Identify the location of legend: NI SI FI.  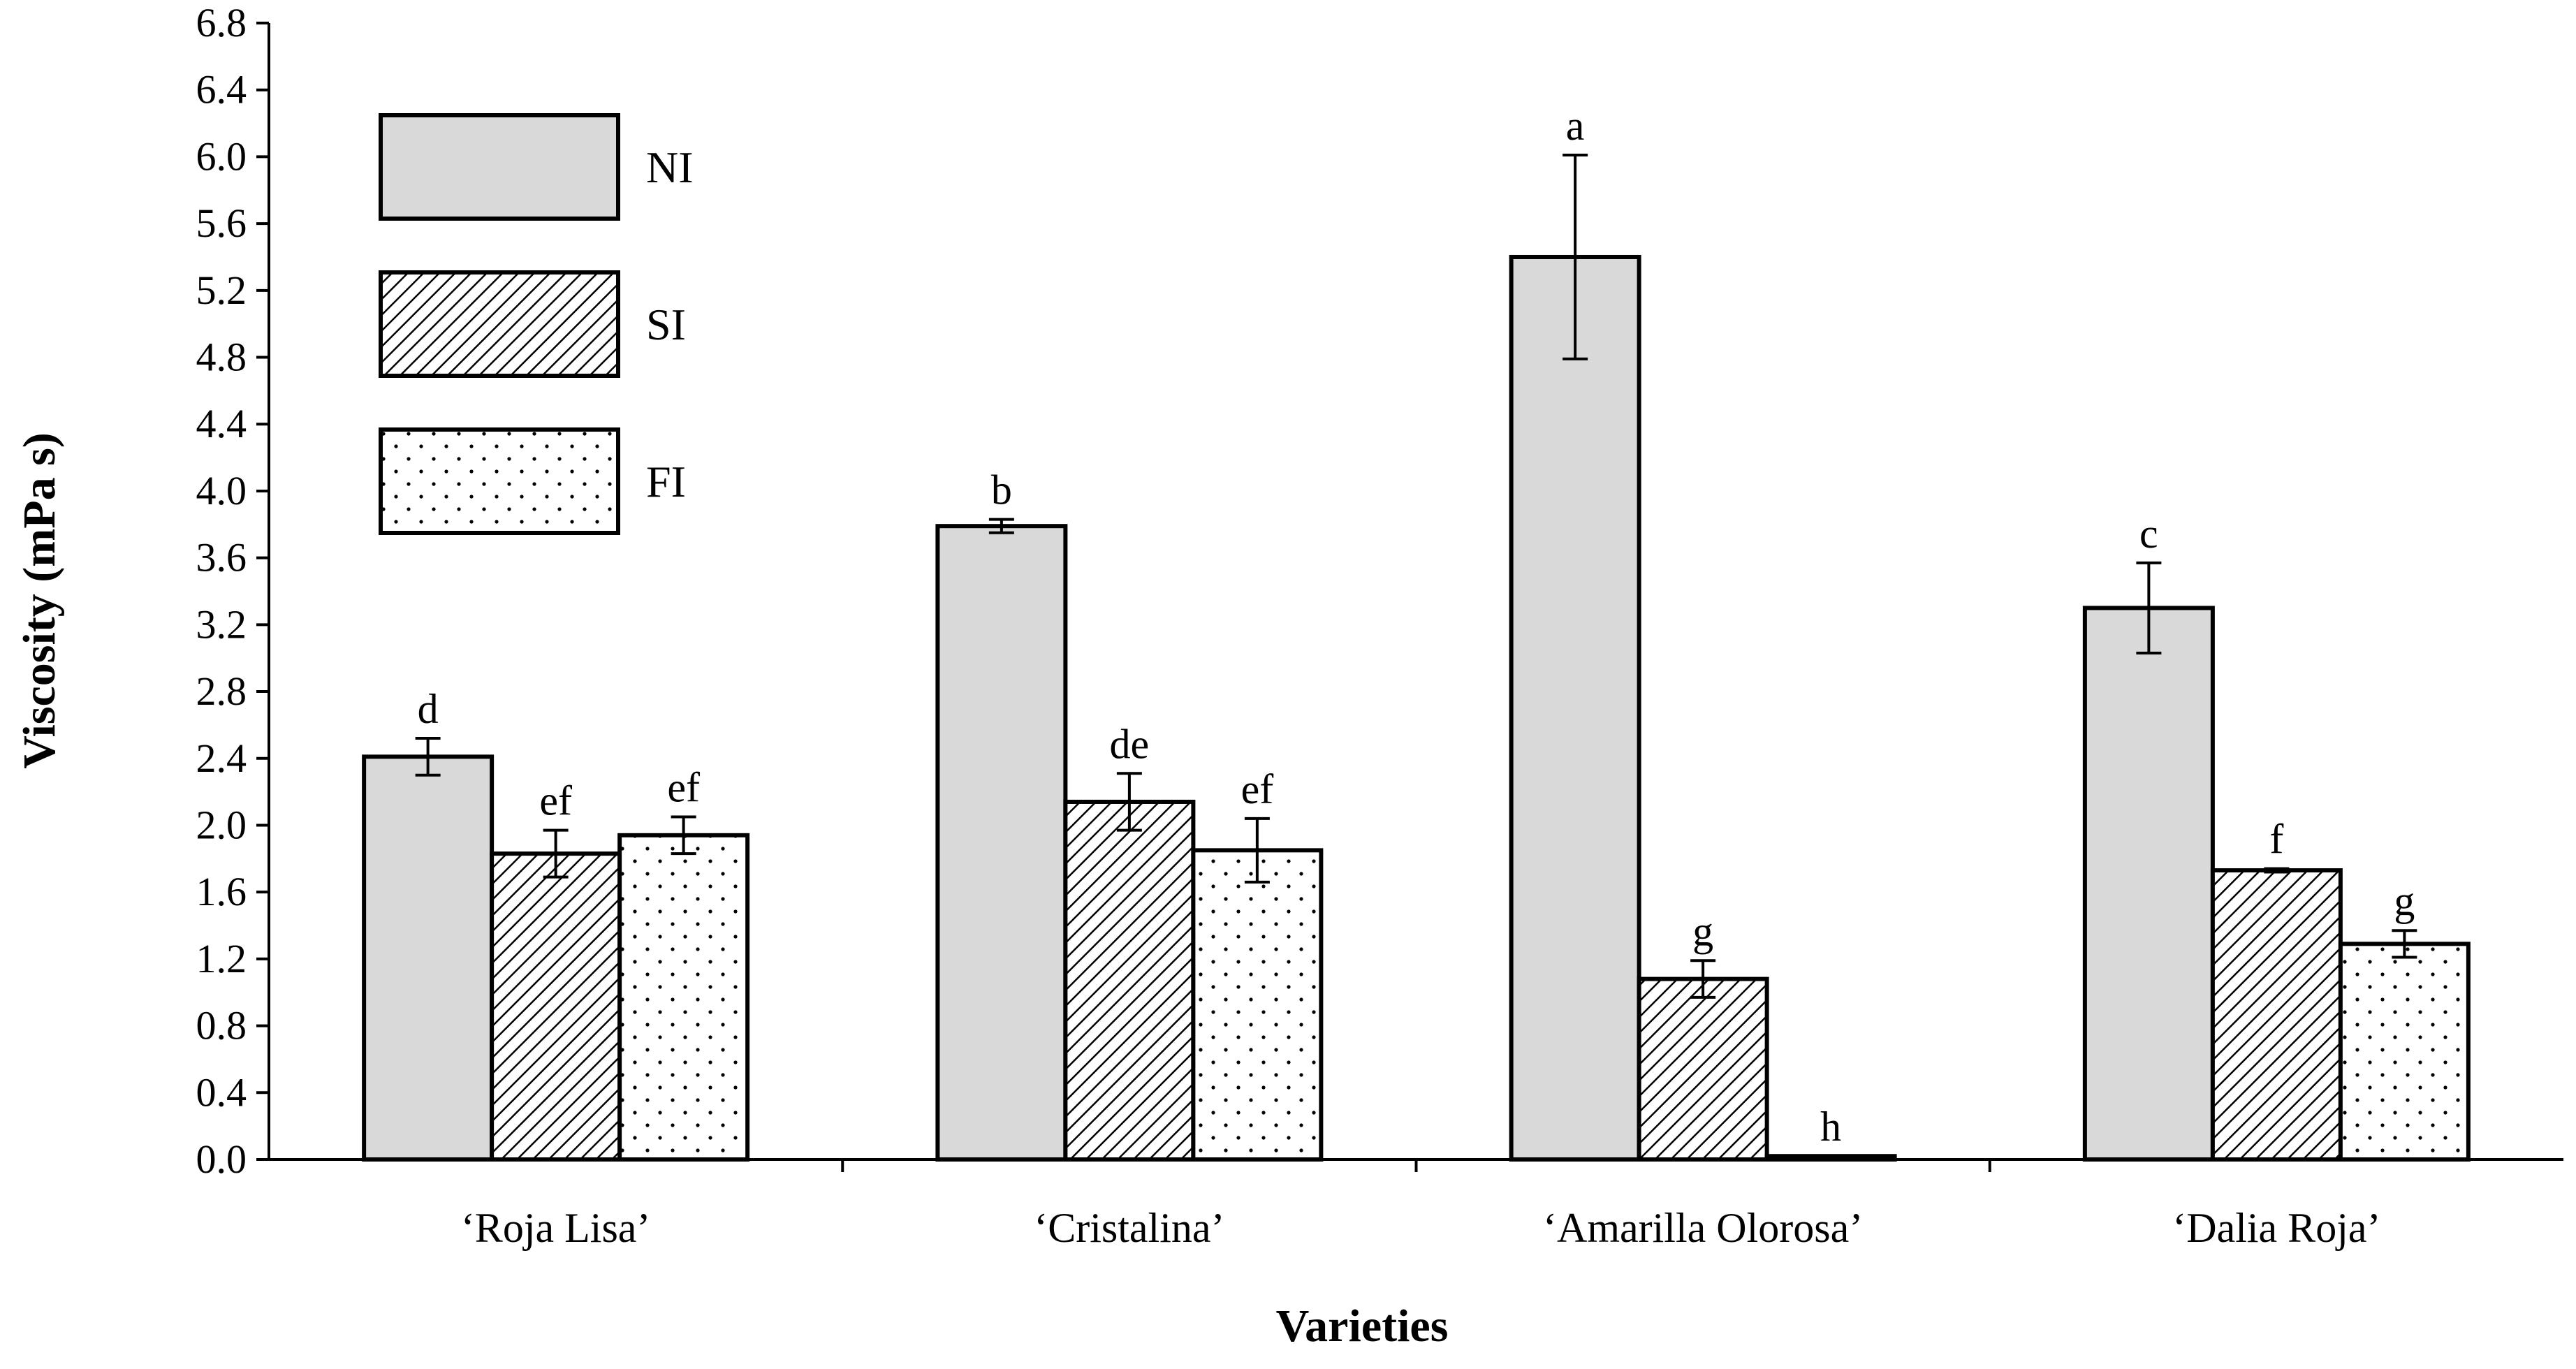
(536, 324).